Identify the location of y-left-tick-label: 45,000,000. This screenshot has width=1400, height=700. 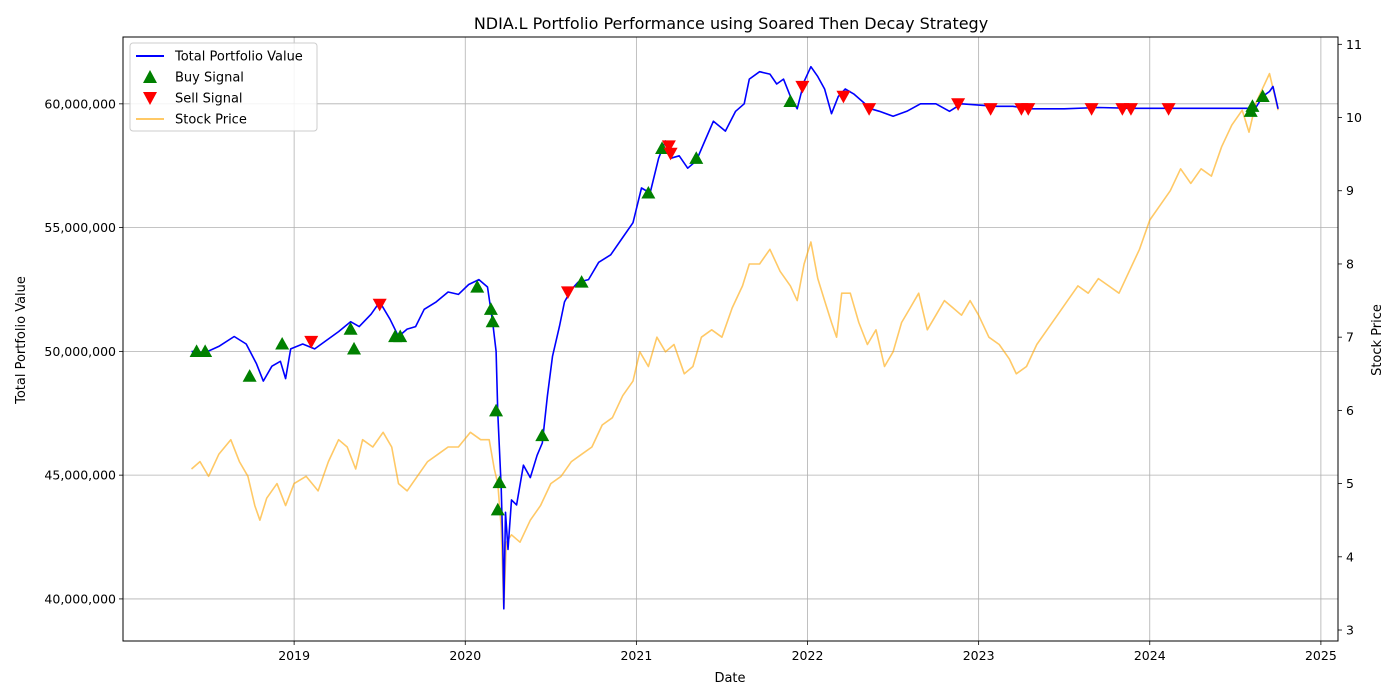
(80, 475).